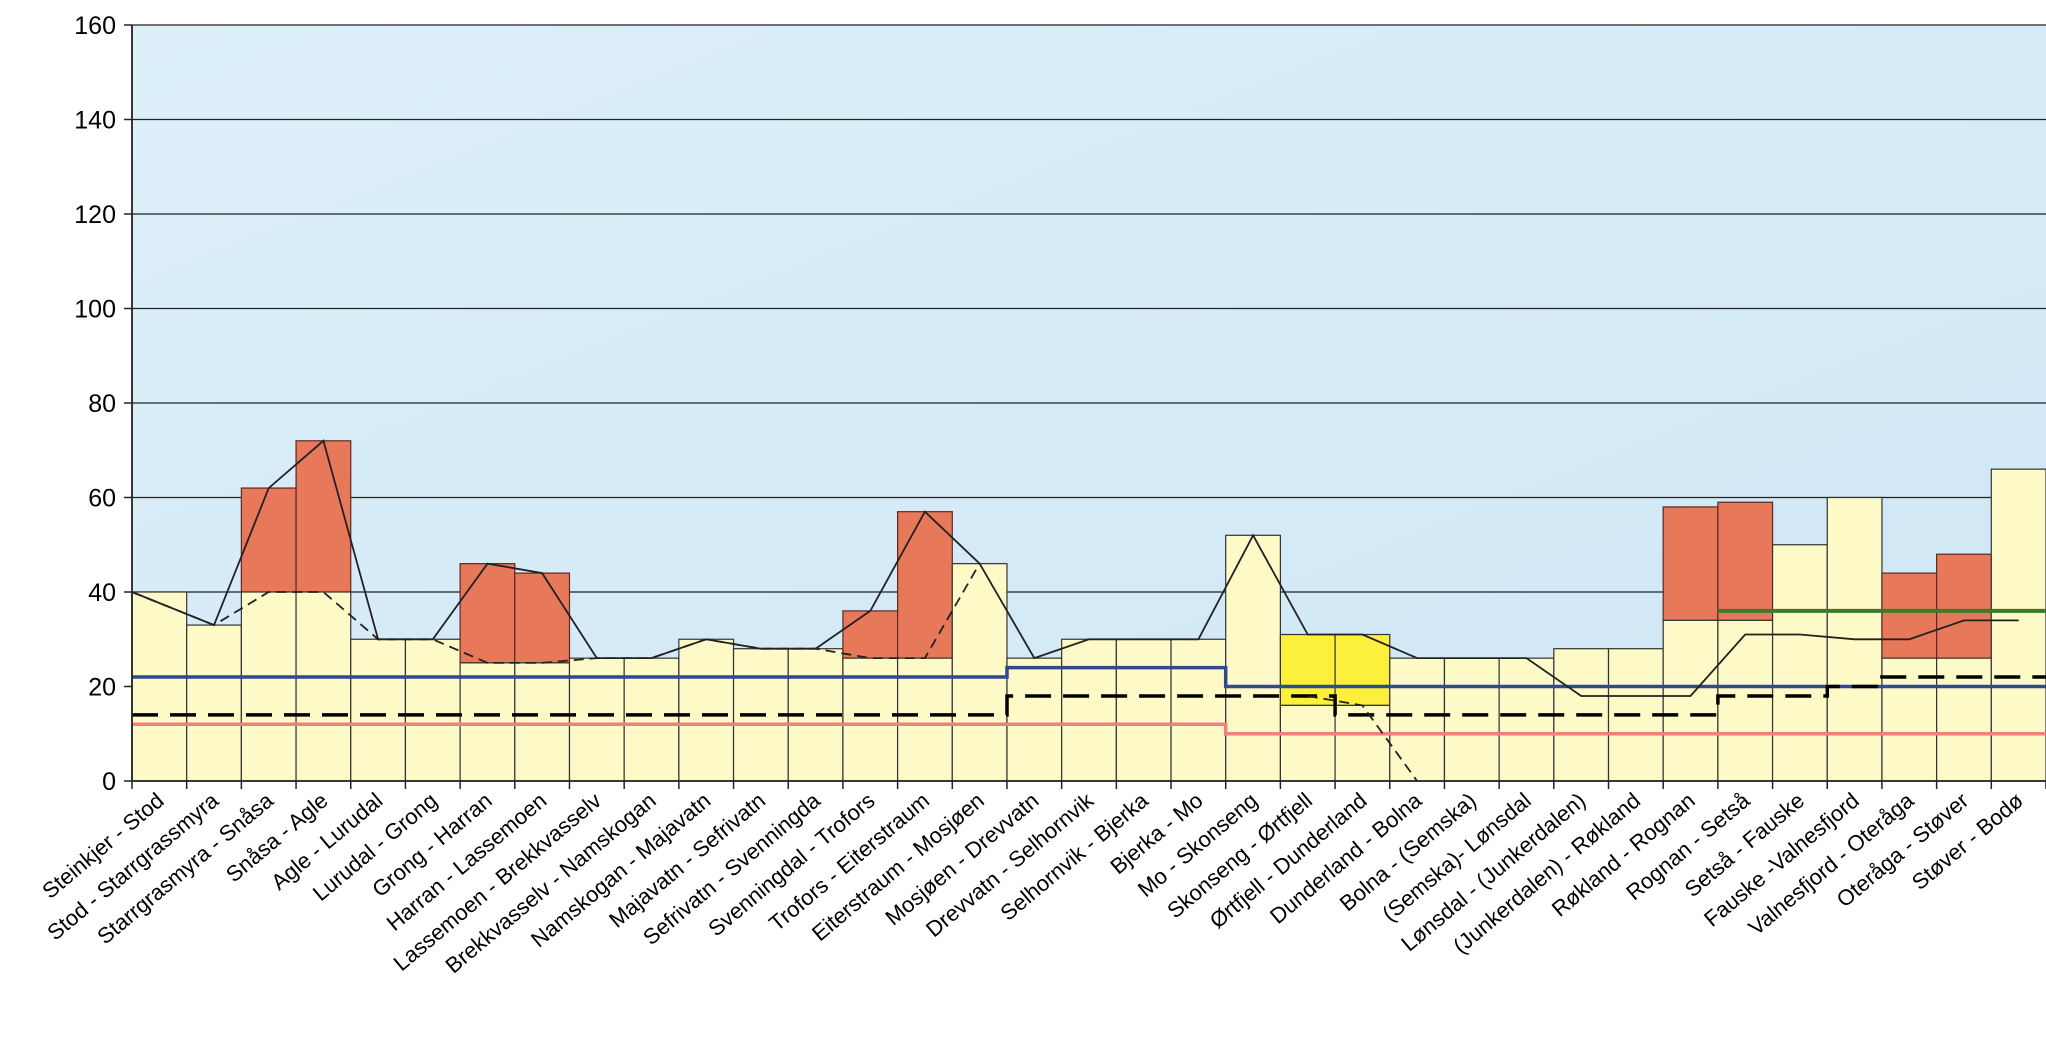 The image size is (2046, 1051). I want to click on y-tick-labels: 0 20 40 60 80 100 120 140 160, so click(95, 404).